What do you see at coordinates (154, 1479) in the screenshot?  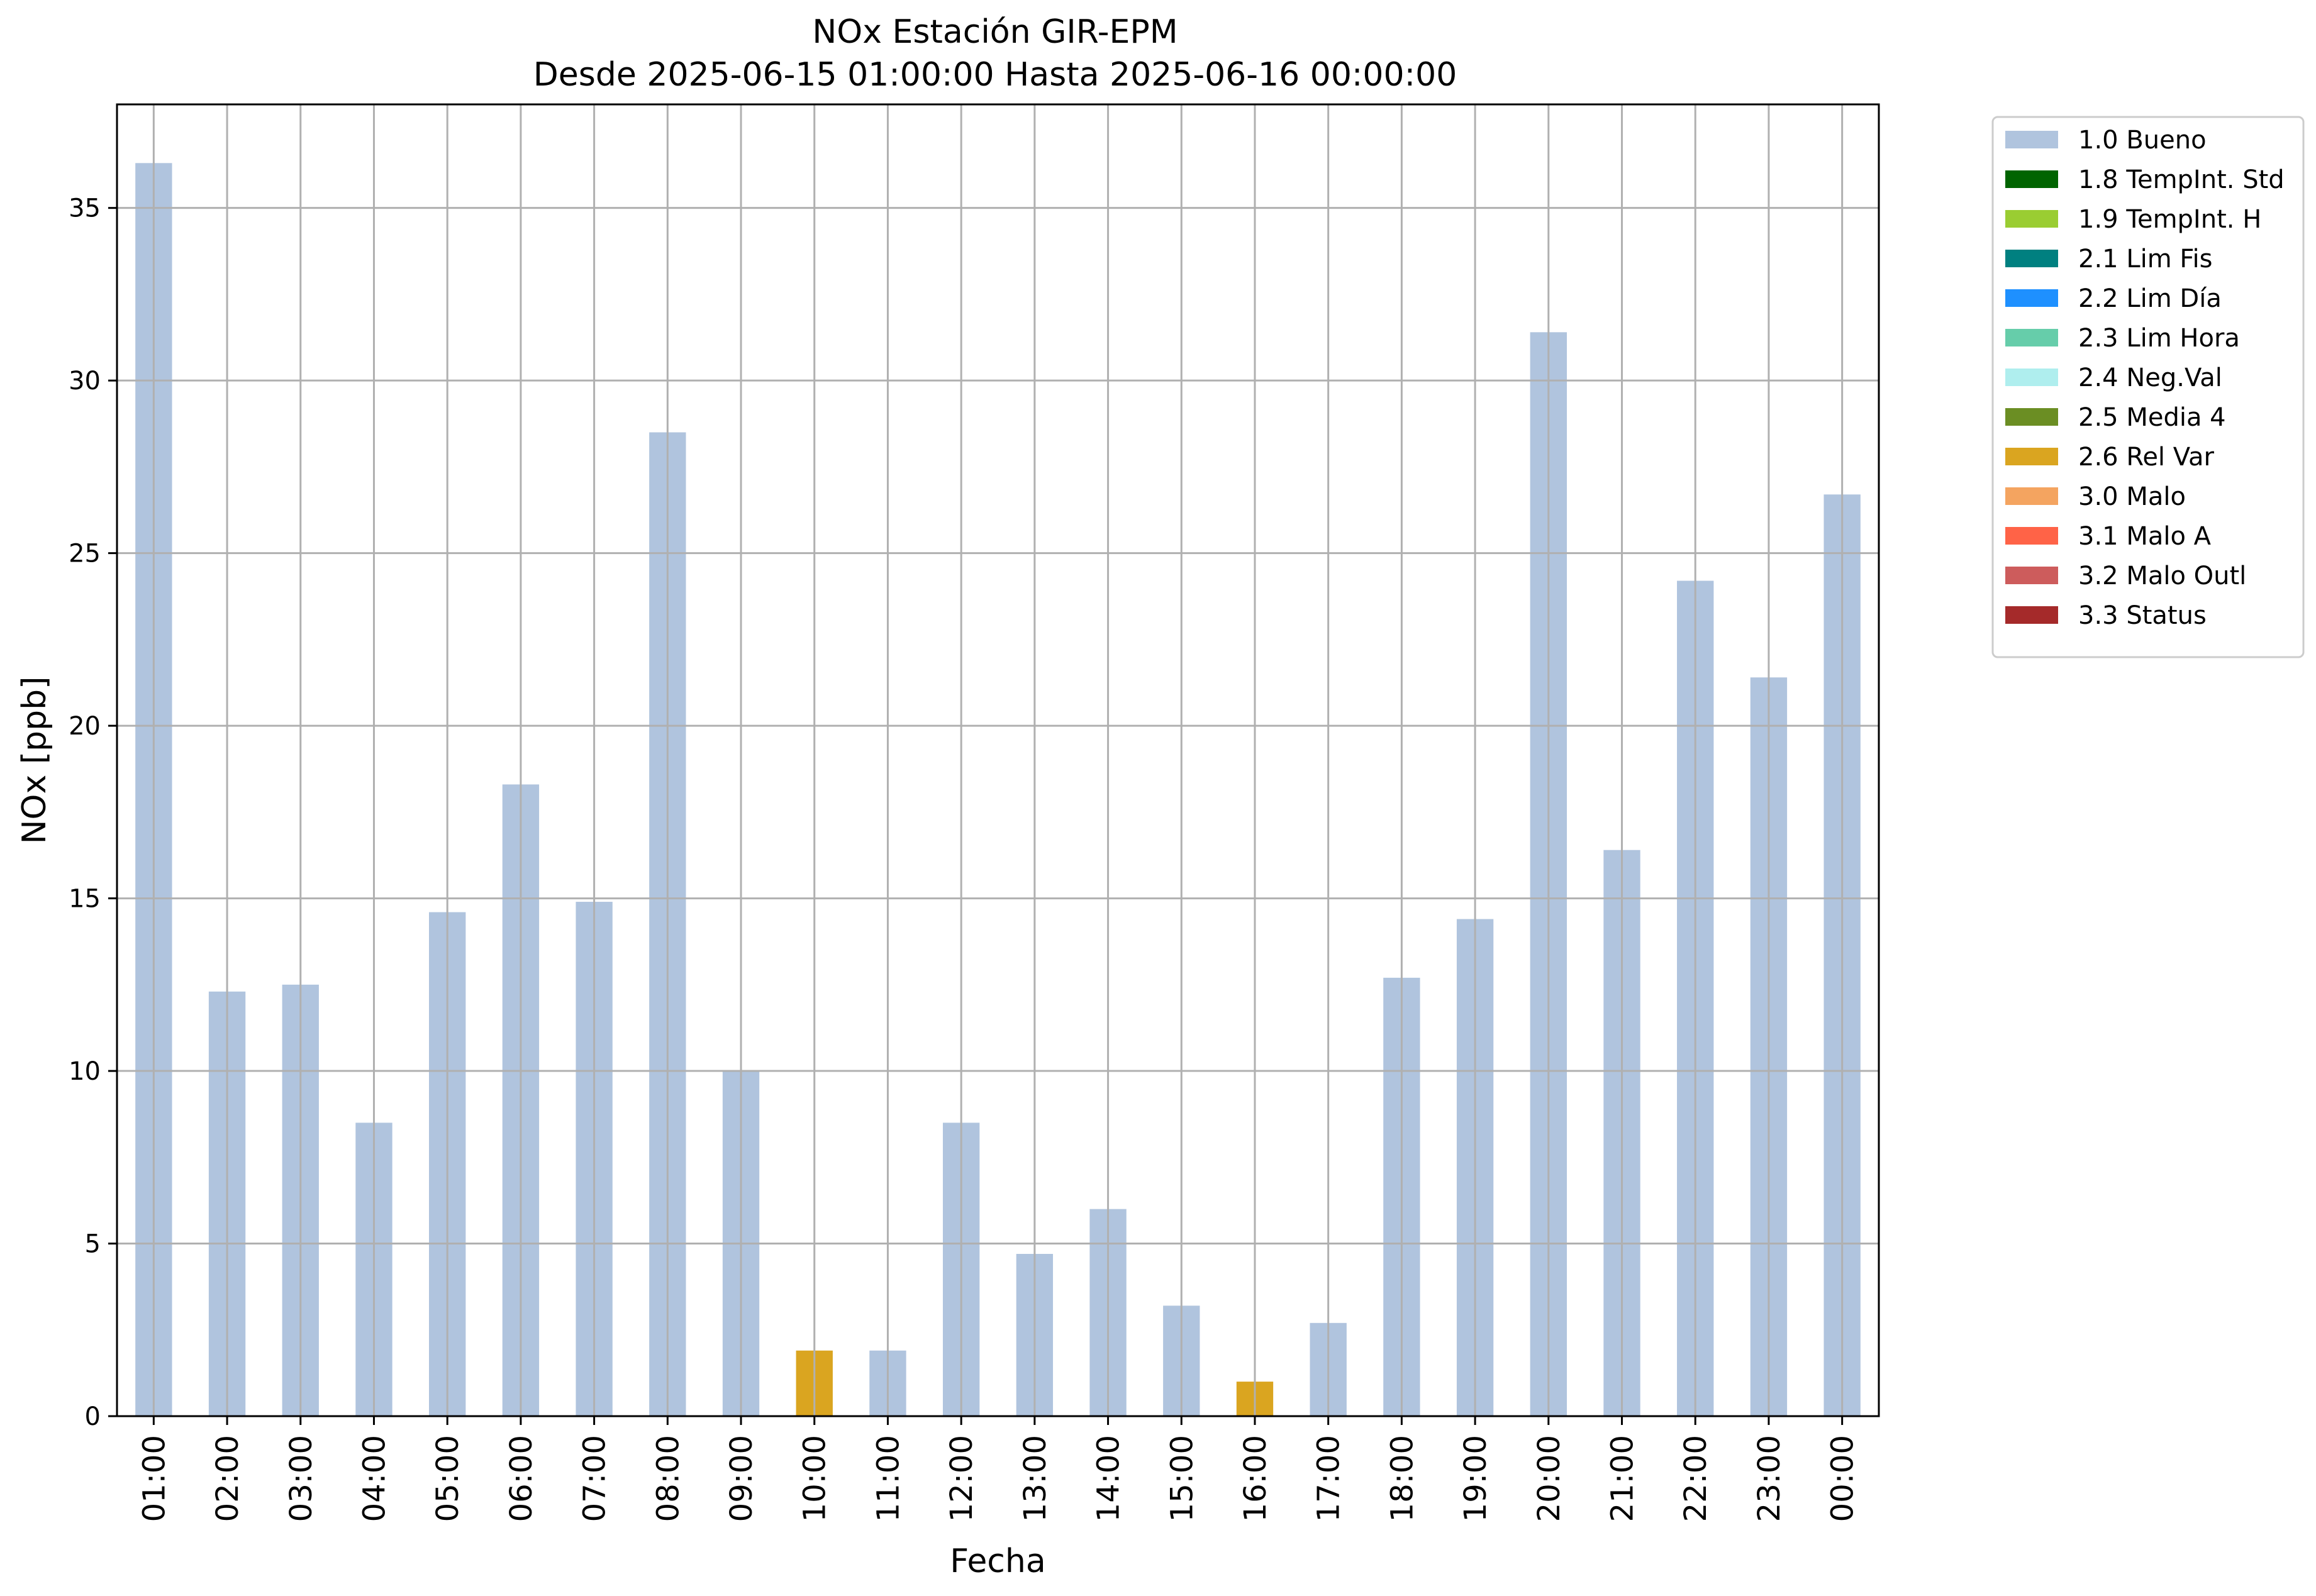 I see `x-tick-label: 01:00` at bounding box center [154, 1479].